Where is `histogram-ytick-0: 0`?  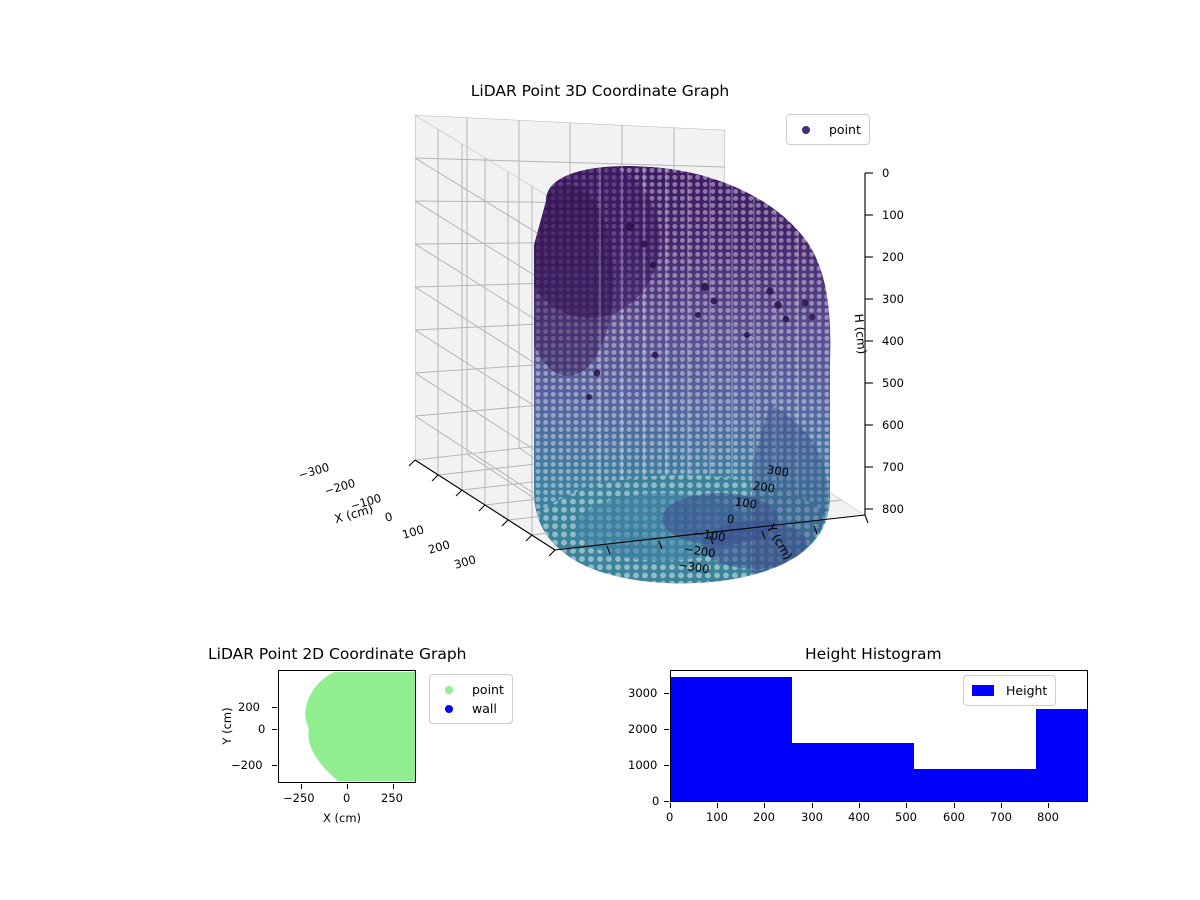 histogram-ytick-0: 0 is located at coordinates (656, 801).